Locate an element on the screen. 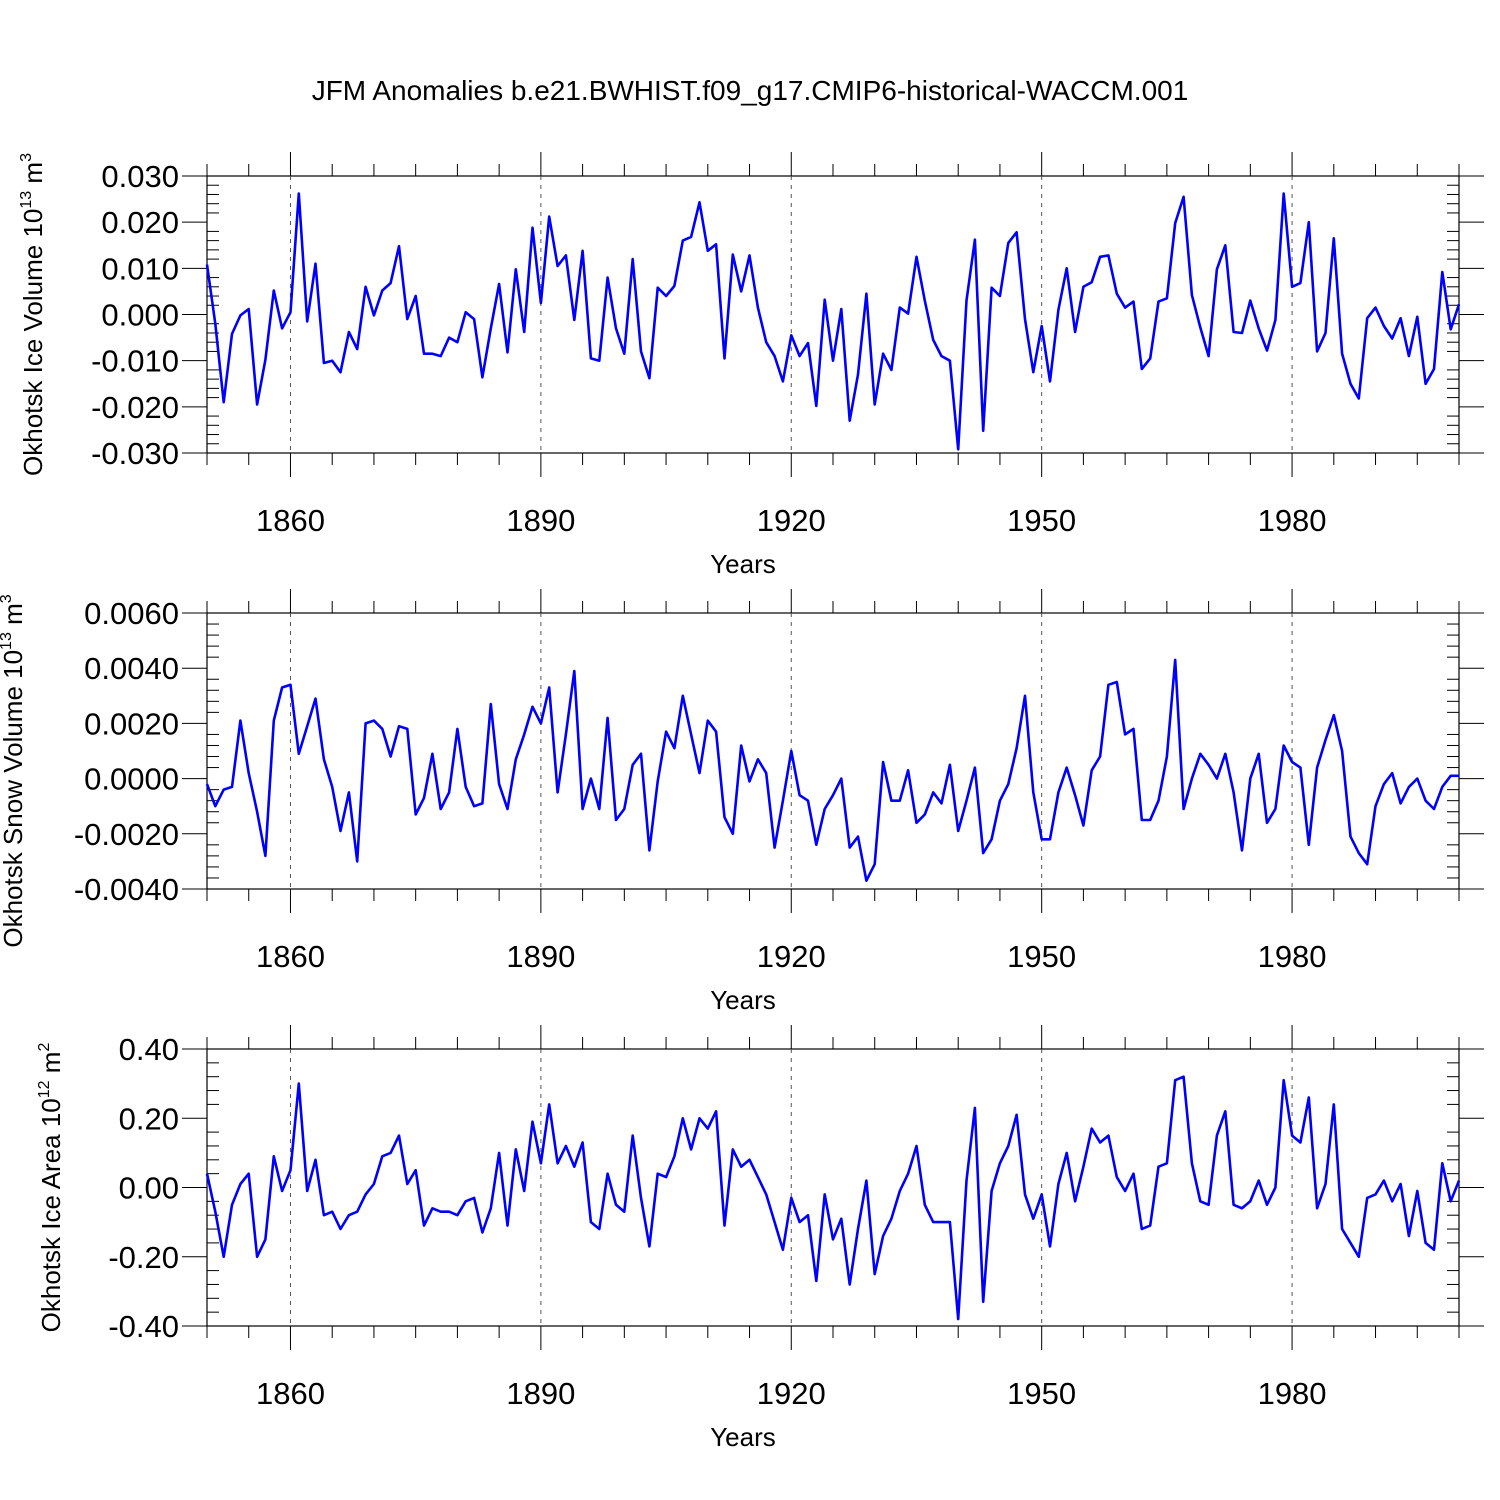  panel3-y-label-main: Okhotsk Ice Area 10 is located at coordinates (51, 1215).